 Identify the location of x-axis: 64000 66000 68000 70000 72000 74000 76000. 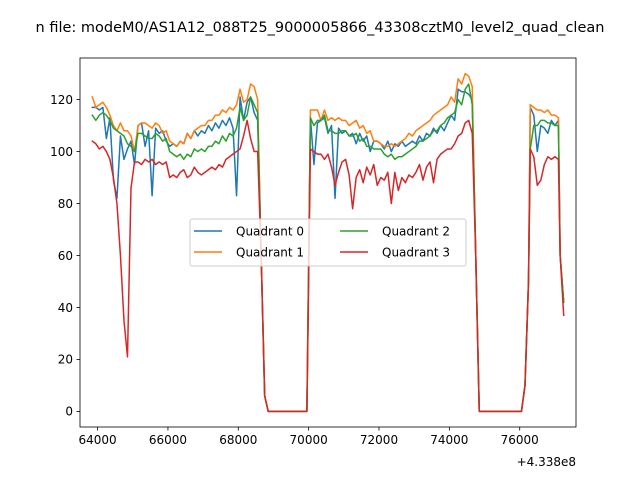
(308, 437).